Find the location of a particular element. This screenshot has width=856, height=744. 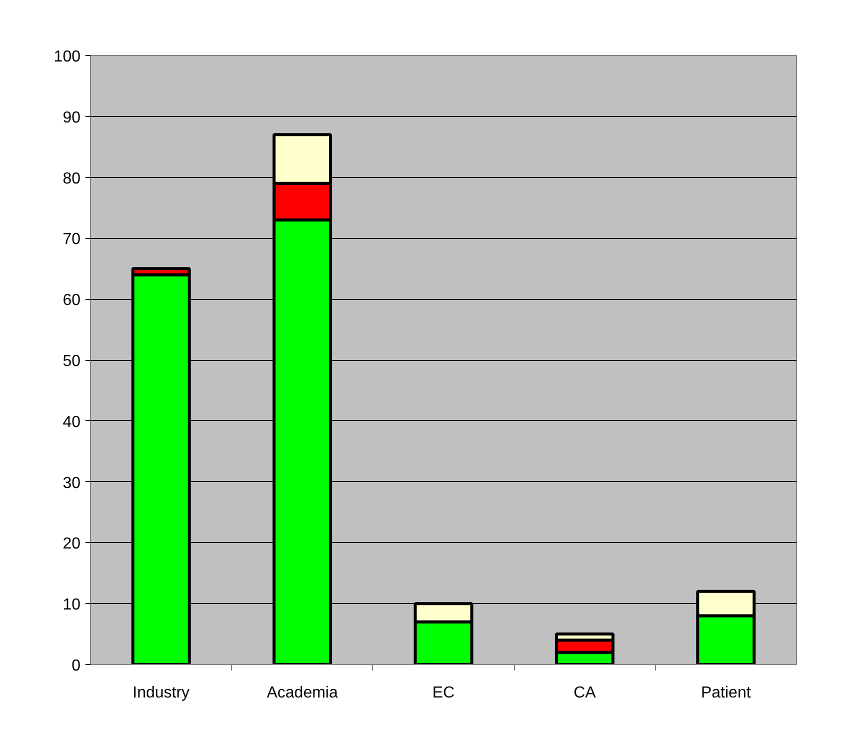

y-tick-label: 70 is located at coordinates (71, 239).